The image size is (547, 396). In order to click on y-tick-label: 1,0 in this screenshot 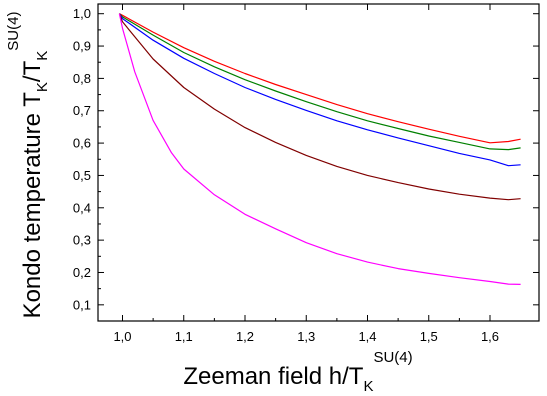, I will do `click(82, 13)`.